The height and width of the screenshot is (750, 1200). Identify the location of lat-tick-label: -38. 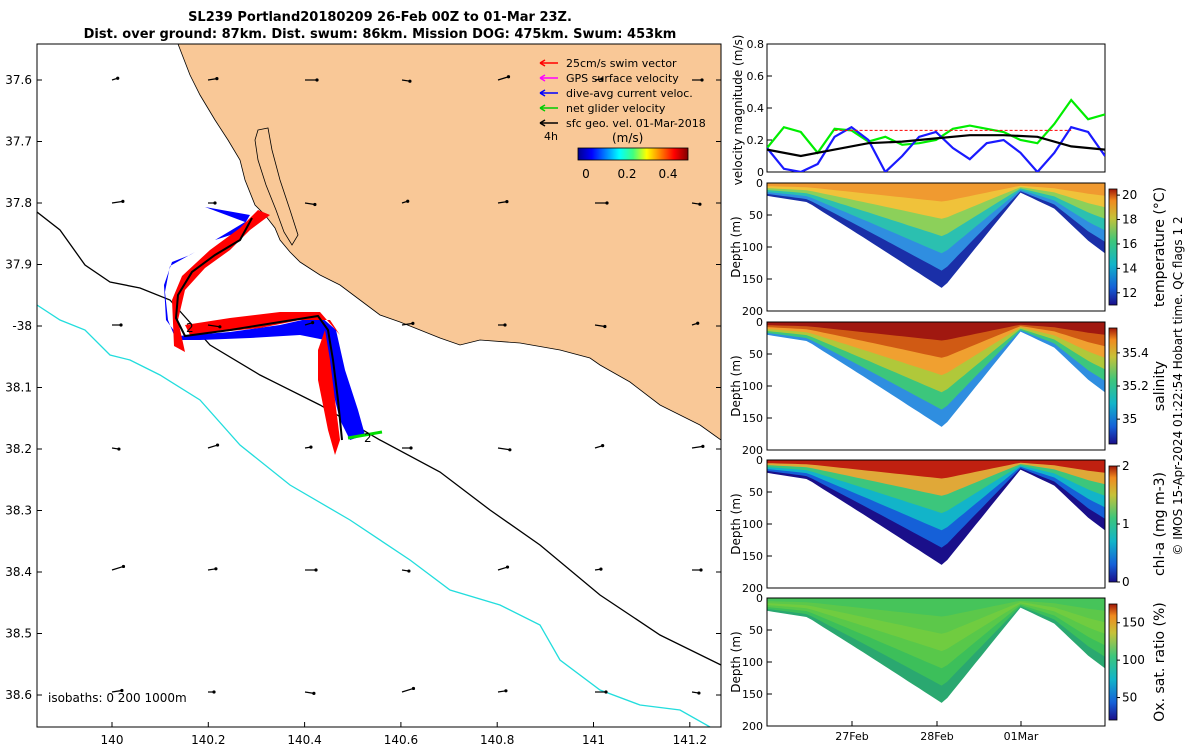
(22, 326).